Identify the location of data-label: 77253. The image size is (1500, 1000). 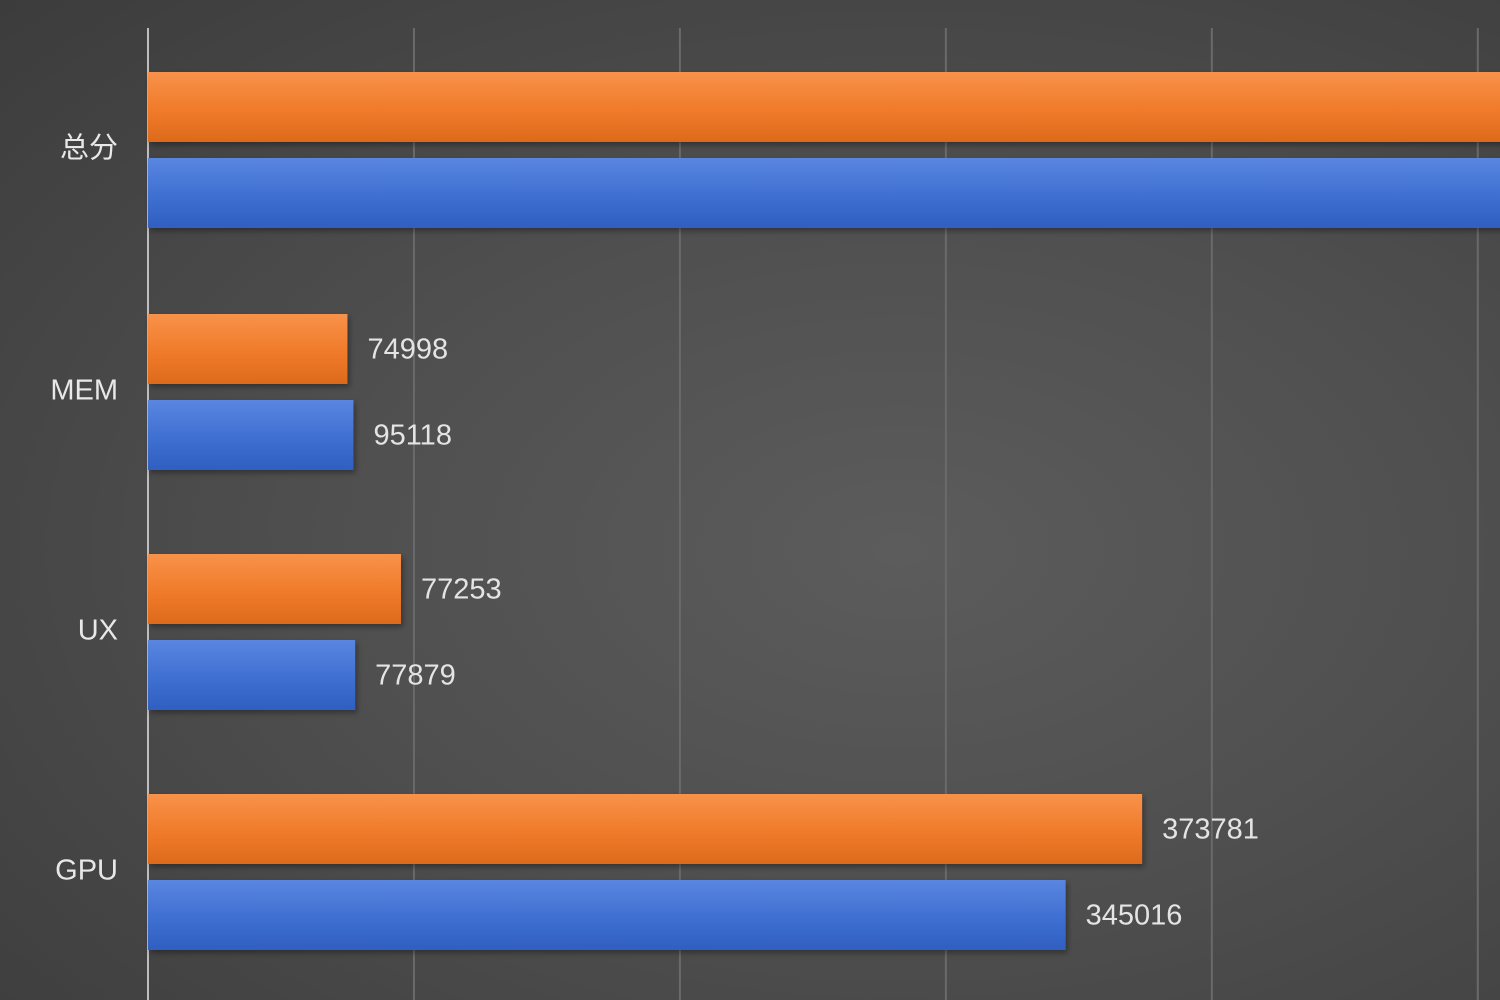
(461, 590).